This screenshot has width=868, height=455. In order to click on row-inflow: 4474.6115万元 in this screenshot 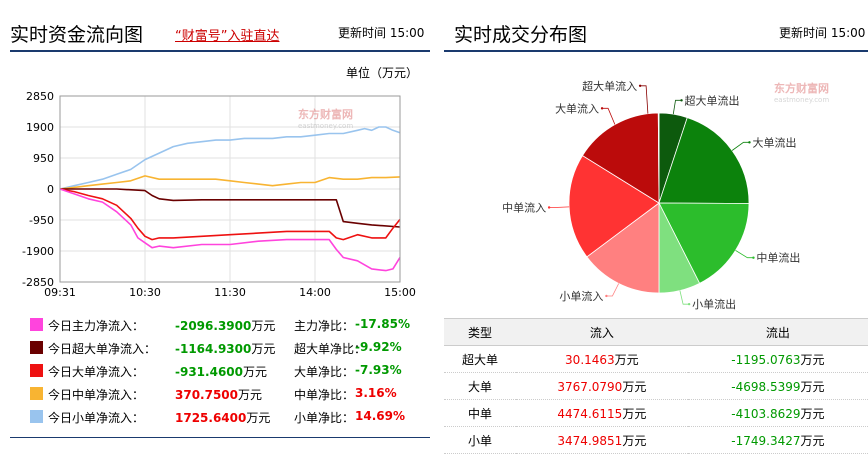, I will do `click(601, 413)`.